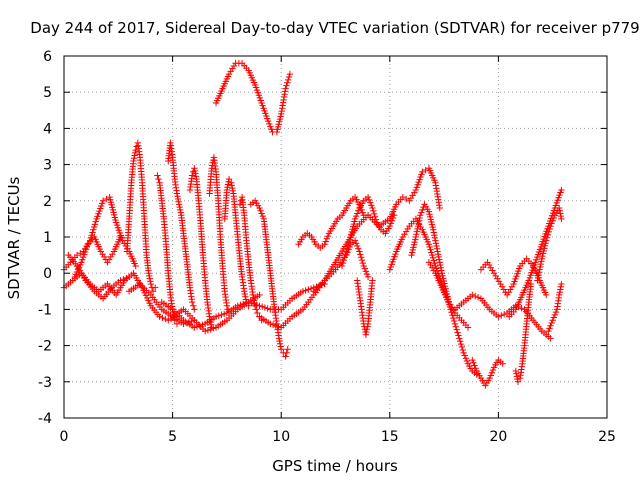 The image size is (640, 480). Describe the element at coordinates (47, 274) in the screenshot. I see `y-tick-label: 0` at that location.